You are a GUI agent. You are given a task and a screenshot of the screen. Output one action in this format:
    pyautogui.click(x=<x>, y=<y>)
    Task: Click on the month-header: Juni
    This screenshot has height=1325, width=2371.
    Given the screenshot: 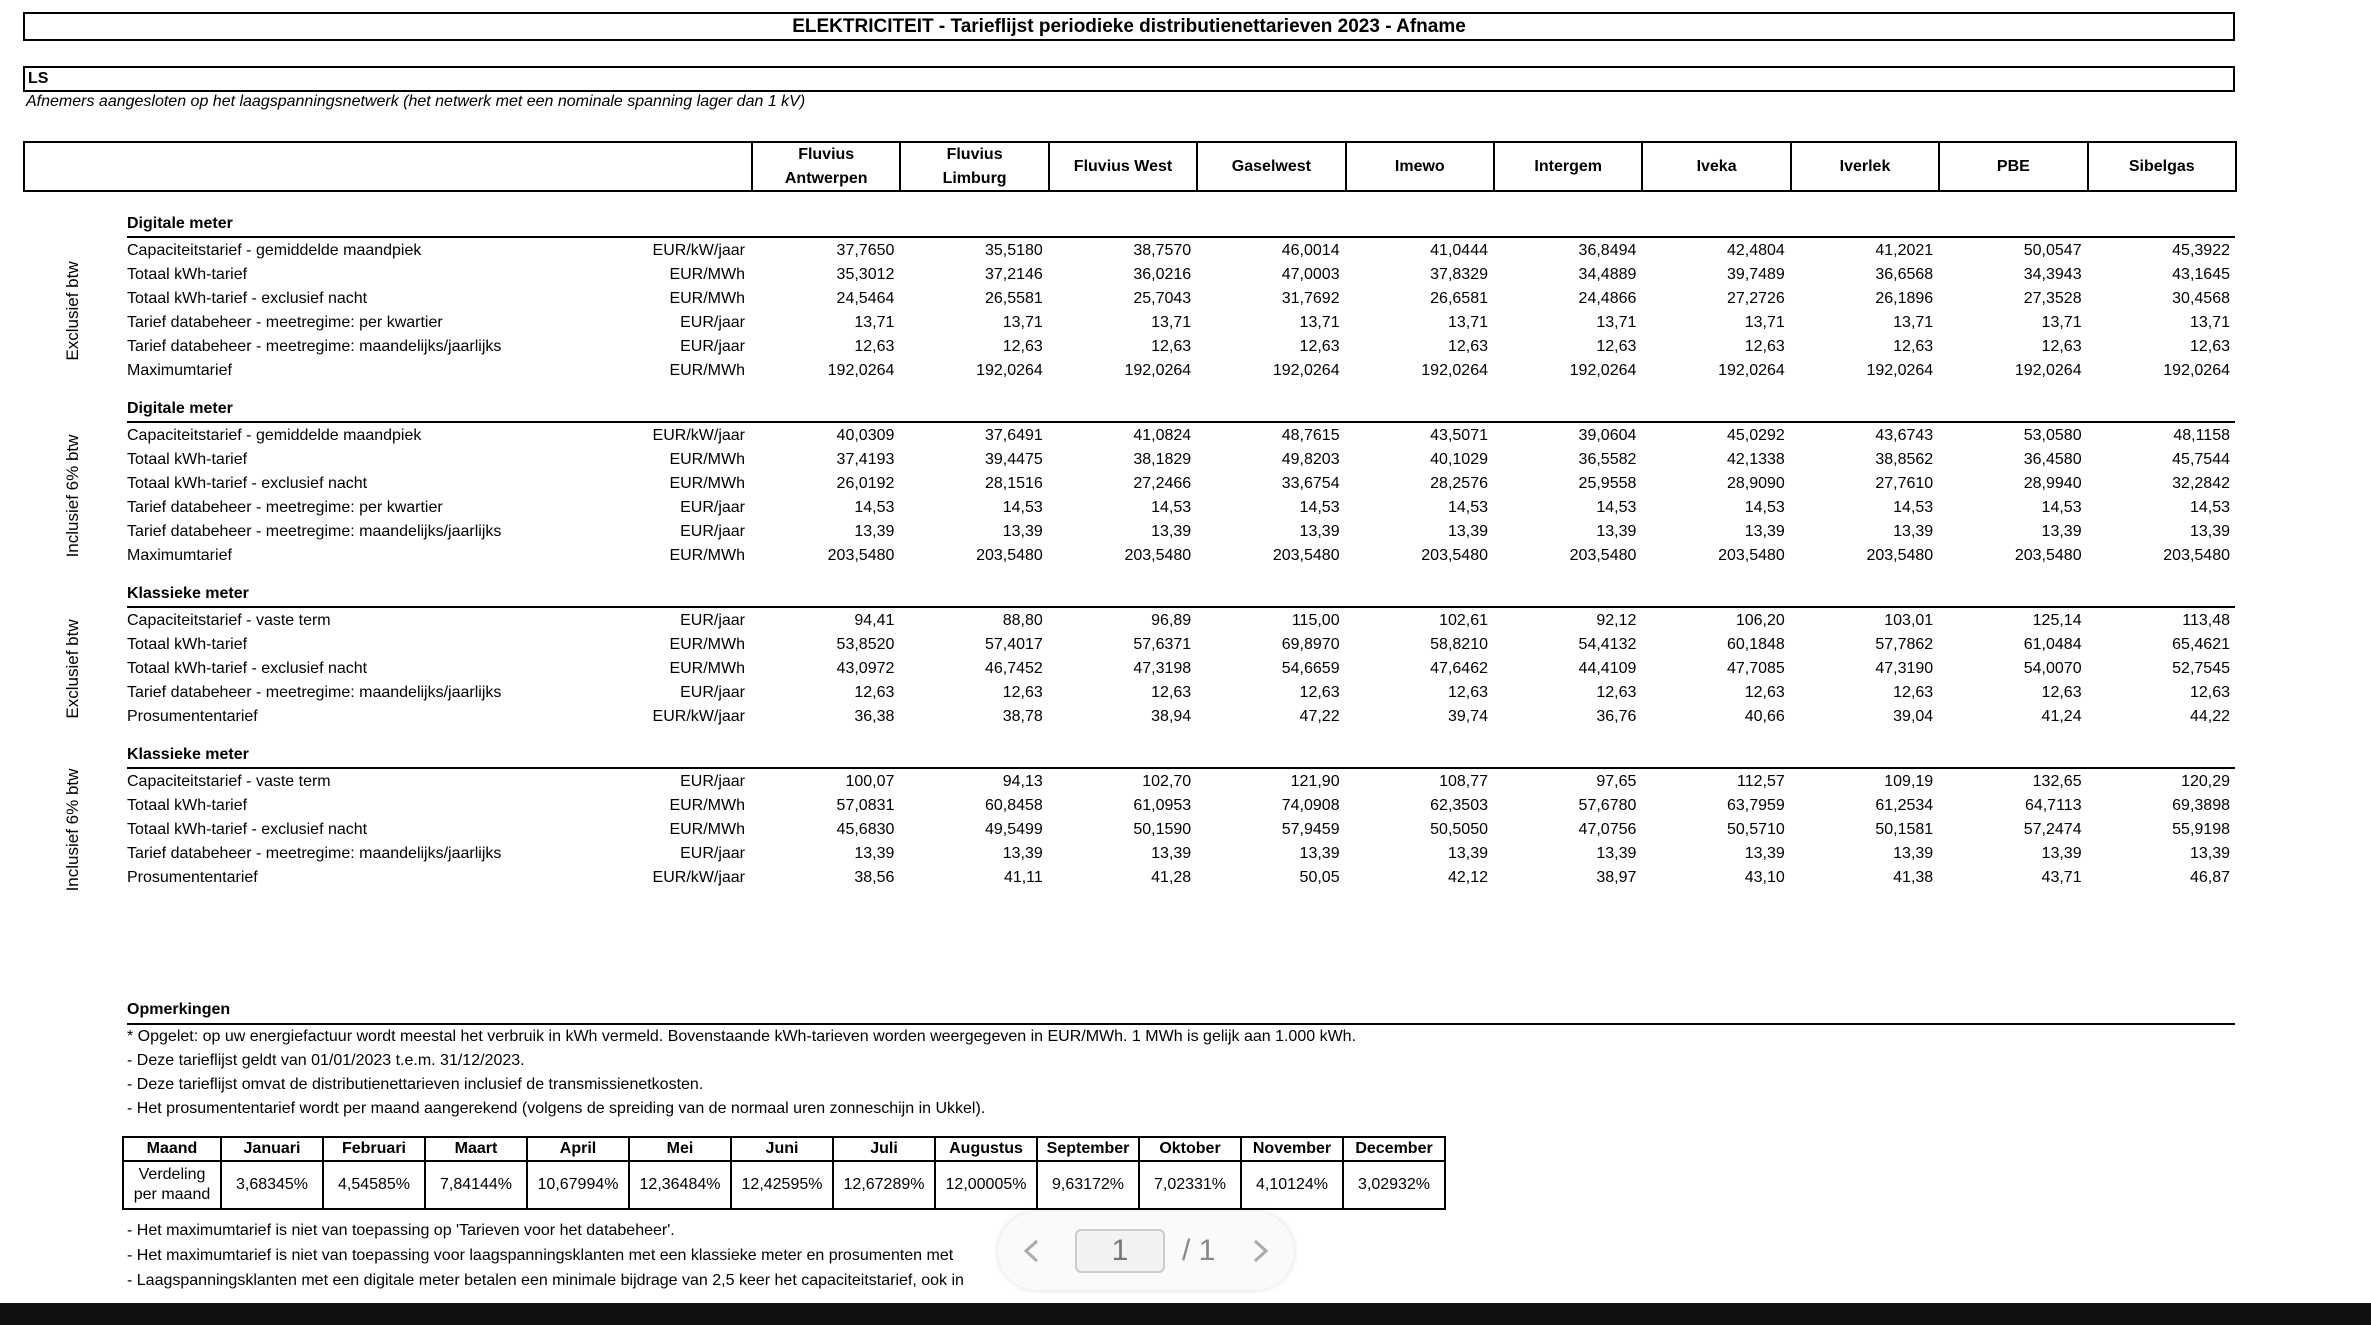 What is the action you would take?
    pyautogui.click(x=782, y=1149)
    